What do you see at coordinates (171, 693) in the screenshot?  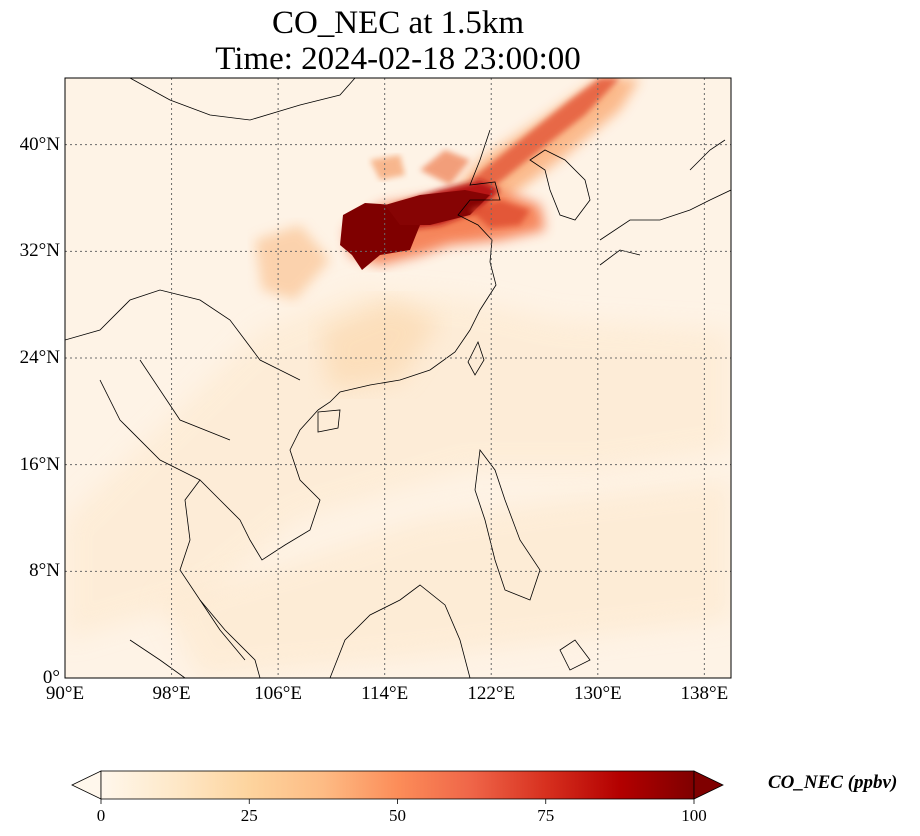 I see `lon-tick-label: 98°E` at bounding box center [171, 693].